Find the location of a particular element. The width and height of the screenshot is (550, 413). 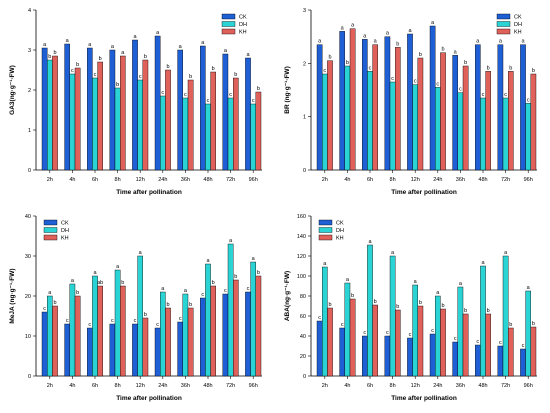

x-tick-label: 6h is located at coordinates (95, 180).